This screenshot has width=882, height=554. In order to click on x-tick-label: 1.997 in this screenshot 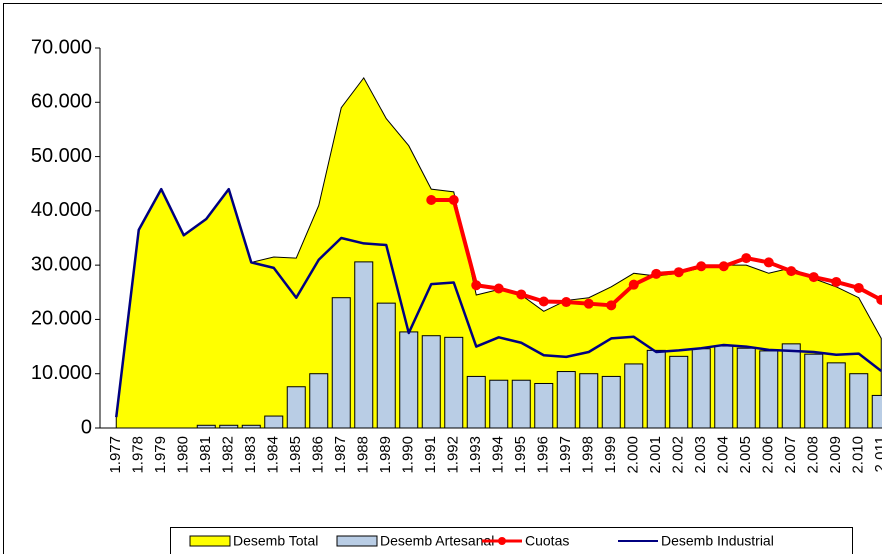, I will do `click(565, 455)`.